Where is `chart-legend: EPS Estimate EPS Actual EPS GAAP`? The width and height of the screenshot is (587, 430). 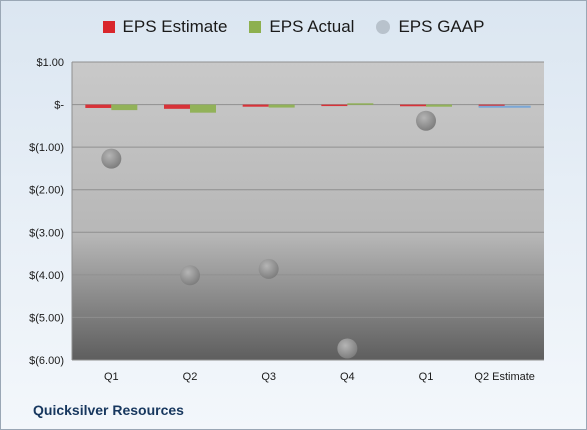 chart-legend: EPS Estimate EPS Actual EPS GAAP is located at coordinates (293, 27).